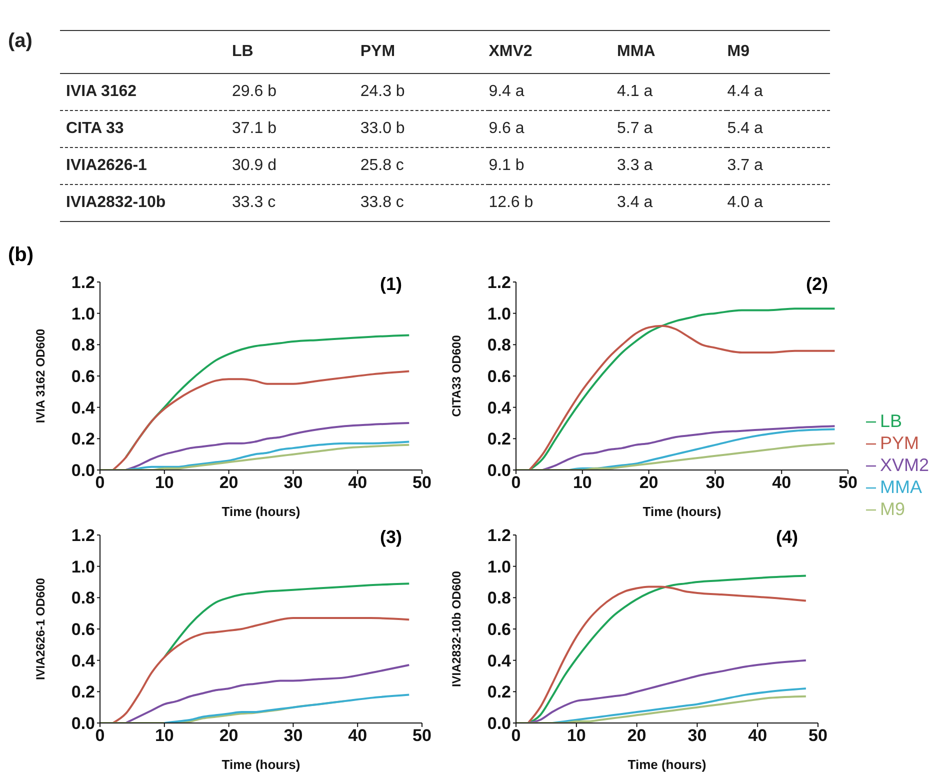 The image size is (949, 772). I want to click on y-axis-title: IVIA2832-10b OD600, so click(456, 629).